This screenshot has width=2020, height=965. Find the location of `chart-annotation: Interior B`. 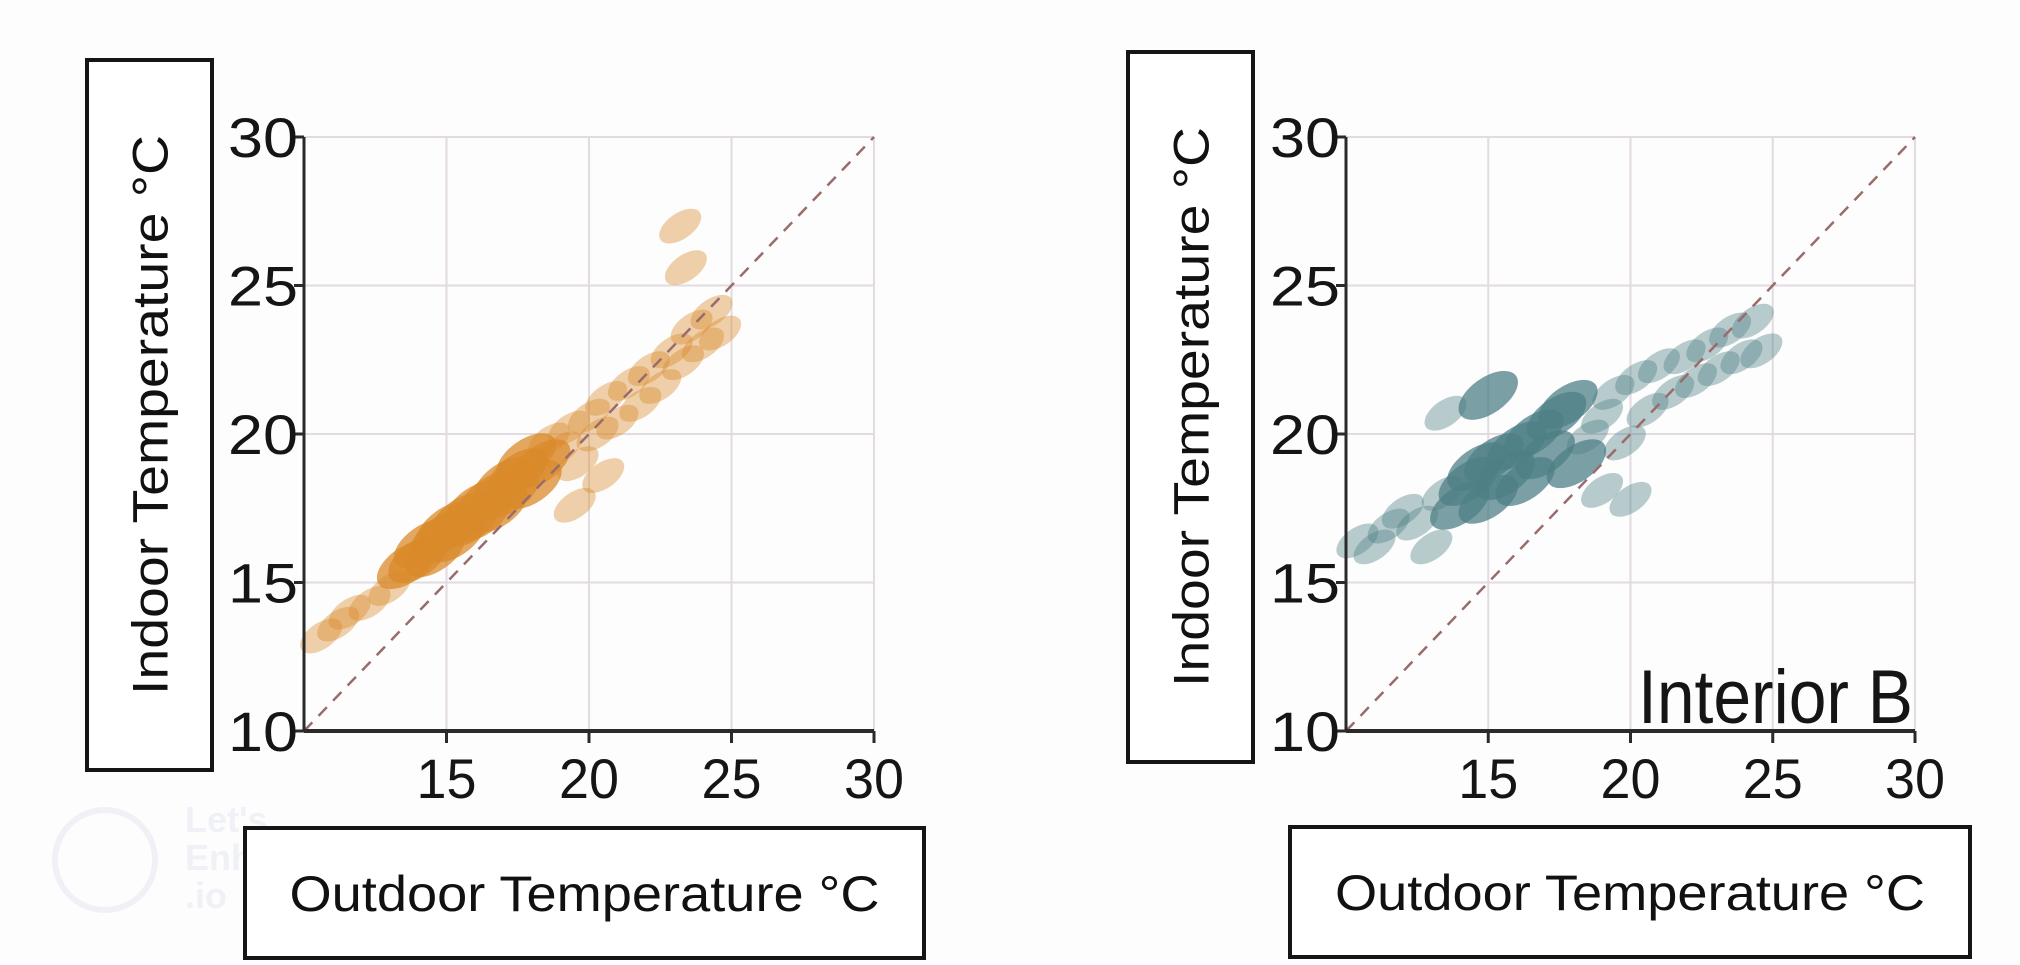

chart-annotation: Interior B is located at coordinates (1775, 697).